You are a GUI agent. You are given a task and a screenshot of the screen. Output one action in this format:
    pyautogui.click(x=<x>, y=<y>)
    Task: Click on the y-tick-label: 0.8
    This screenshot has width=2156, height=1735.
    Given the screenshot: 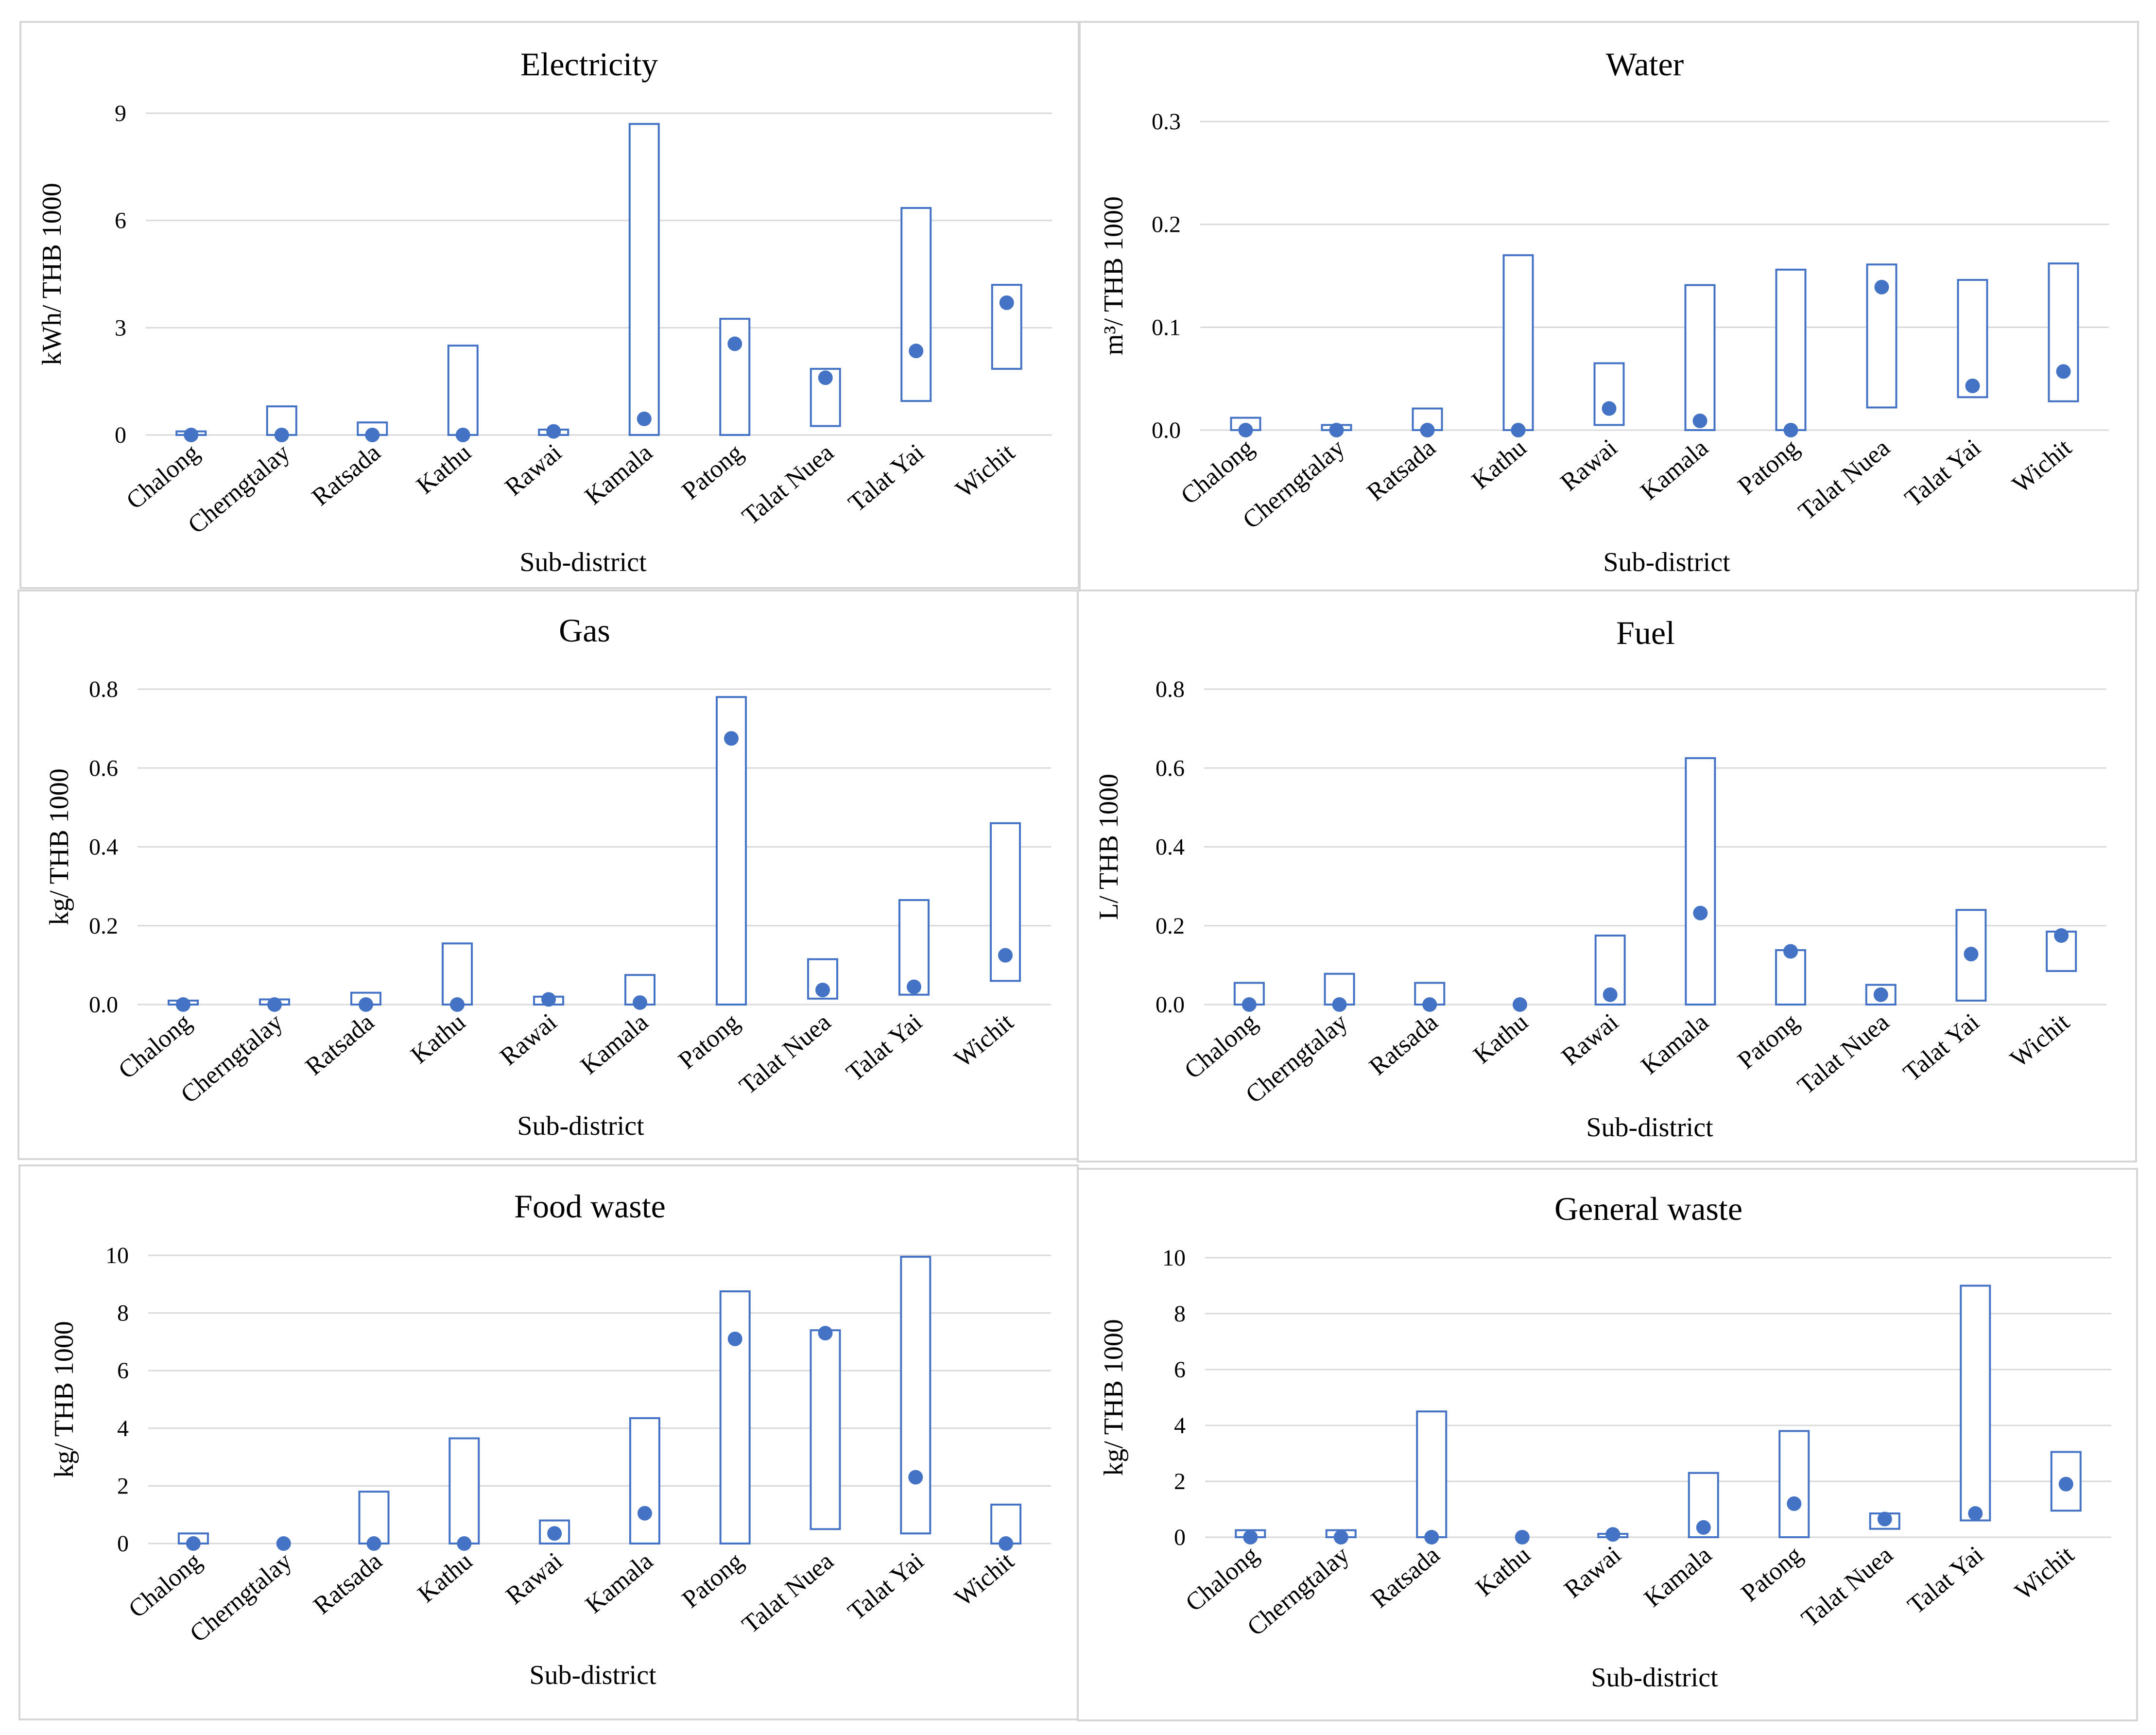 What is the action you would take?
    pyautogui.click(x=103, y=689)
    